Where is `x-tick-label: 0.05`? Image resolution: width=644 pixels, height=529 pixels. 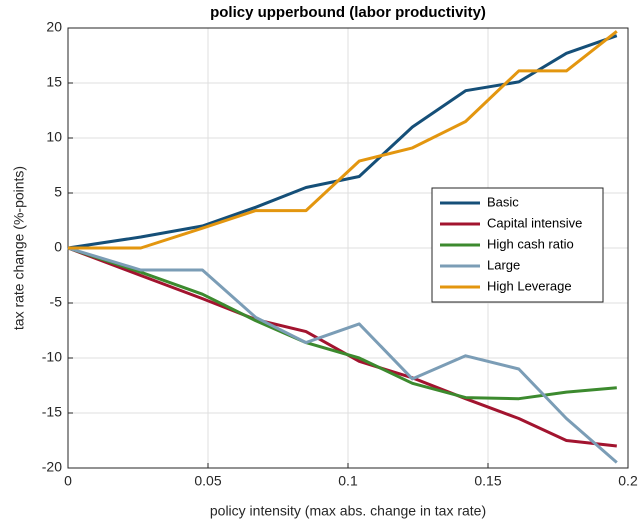
x-tick-label: 0.05 is located at coordinates (207, 481).